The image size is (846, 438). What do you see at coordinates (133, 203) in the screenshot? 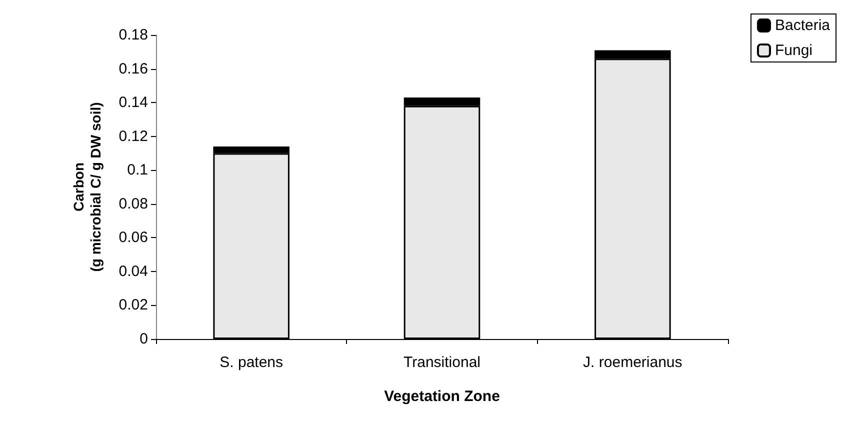
I see `y-tick-label: 0.08` at bounding box center [133, 203].